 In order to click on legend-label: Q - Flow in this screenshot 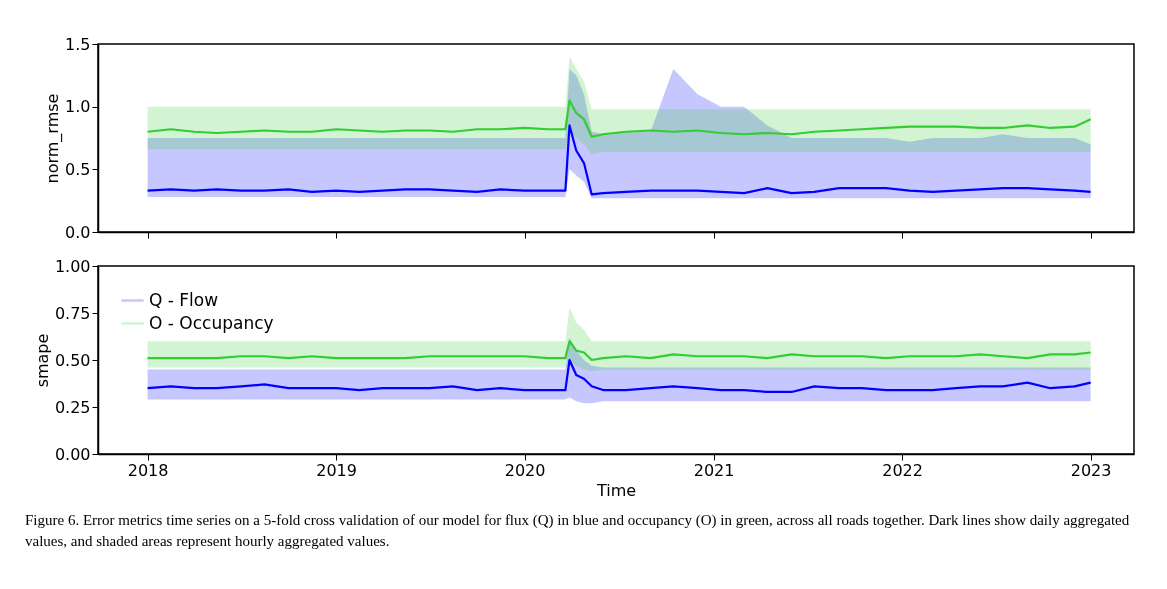, I will do `click(184, 299)`.